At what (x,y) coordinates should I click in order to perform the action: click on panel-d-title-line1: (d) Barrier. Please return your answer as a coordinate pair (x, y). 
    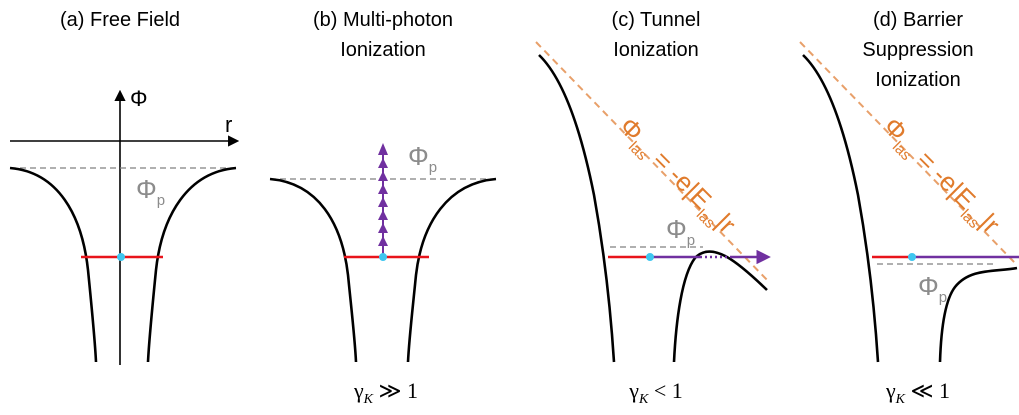
    Looking at the image, I should click on (918, 20).